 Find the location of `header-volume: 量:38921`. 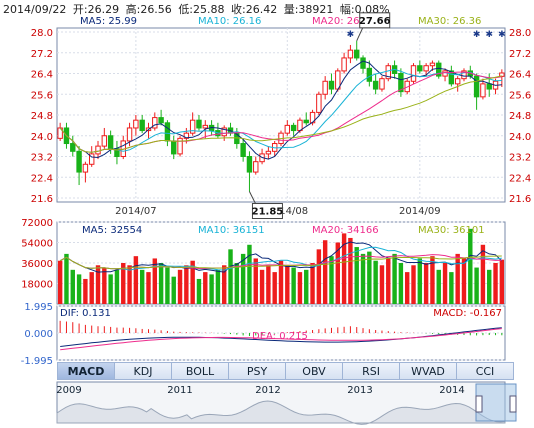

header-volume: 量:38921 is located at coordinates (308, 9).